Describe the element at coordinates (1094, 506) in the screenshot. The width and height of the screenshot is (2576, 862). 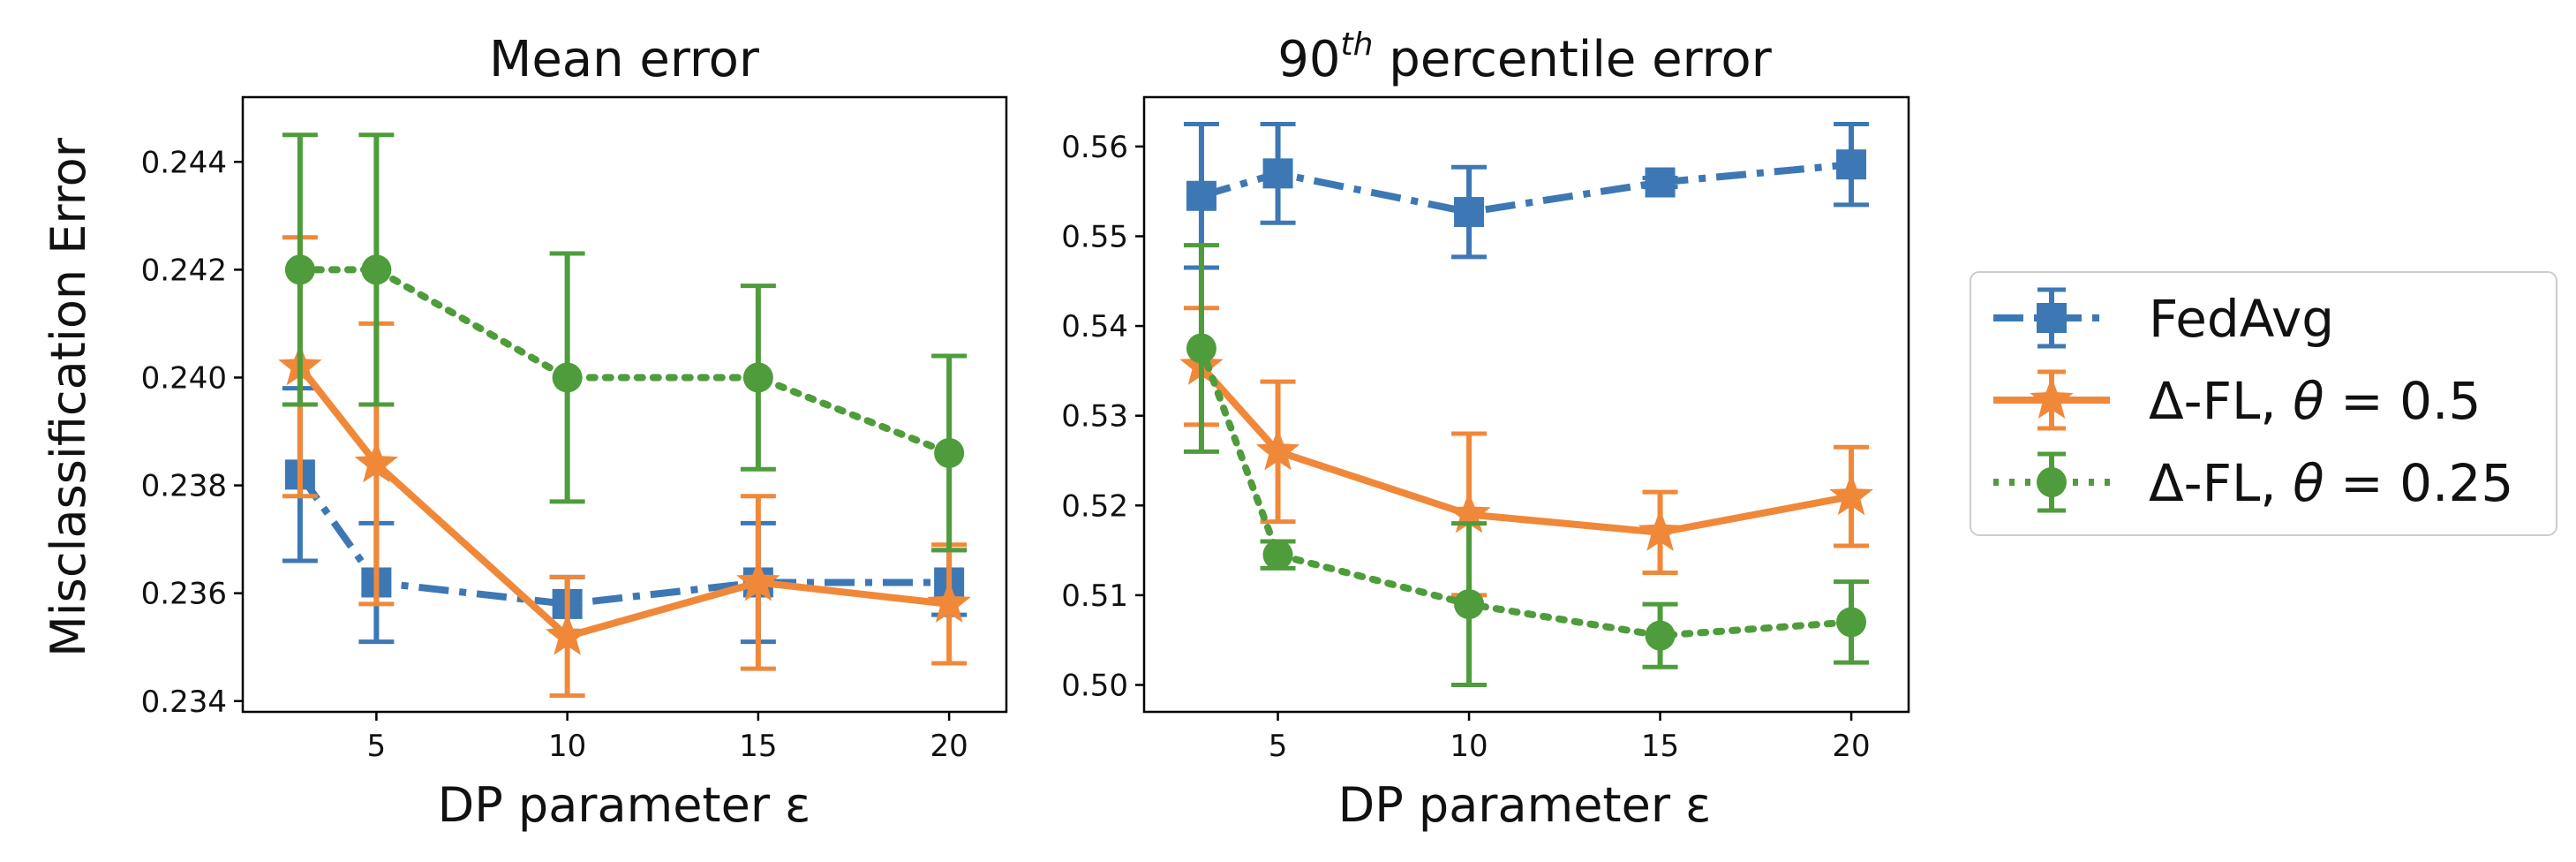
I see `y-tick-label: 0.52` at that location.